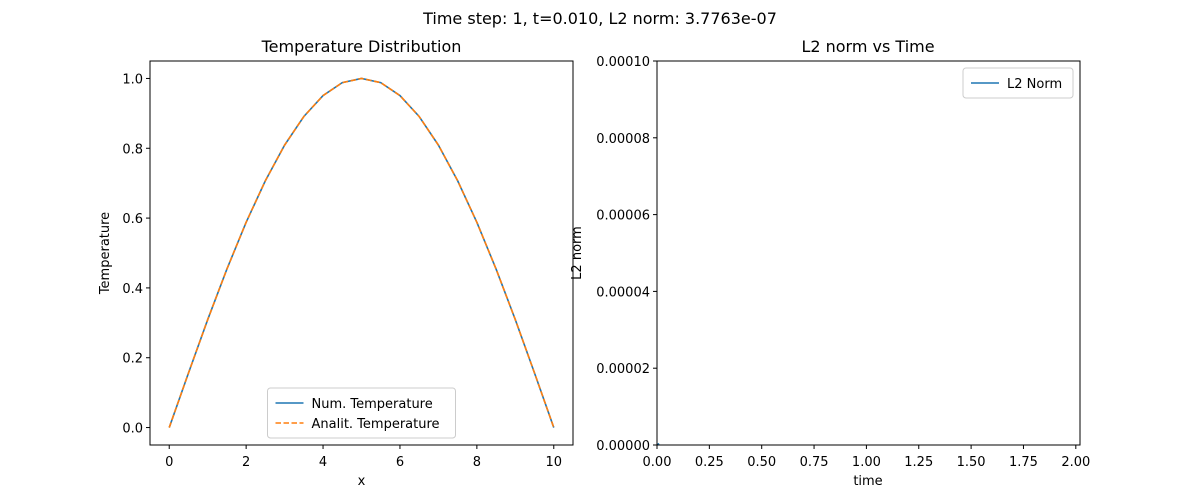 Image resolution: width=1200 pixels, height=500 pixels. I want to click on l2-norm-chart-xtick-label: 0.00, so click(657, 462).